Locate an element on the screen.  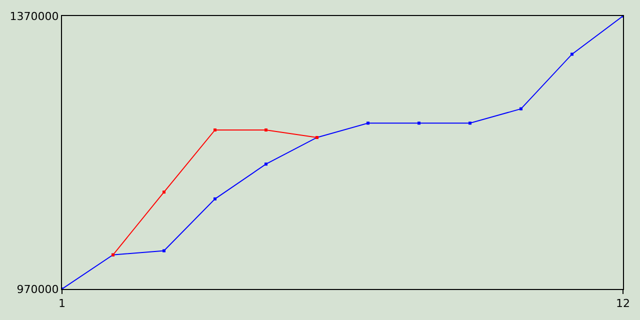
x-tick-label: 1 is located at coordinates (62, 303).